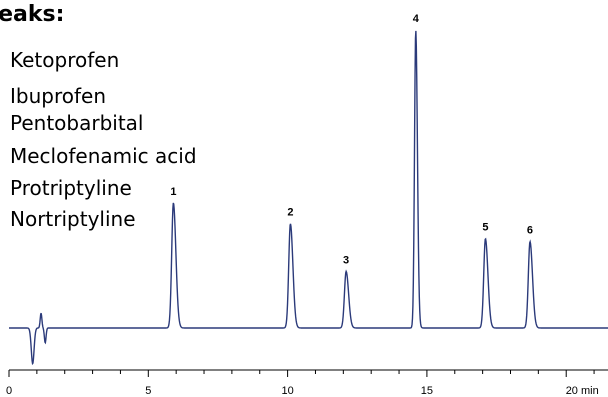  Describe the element at coordinates (290, 213) in the screenshot. I see `peak-label: 2` at that location.